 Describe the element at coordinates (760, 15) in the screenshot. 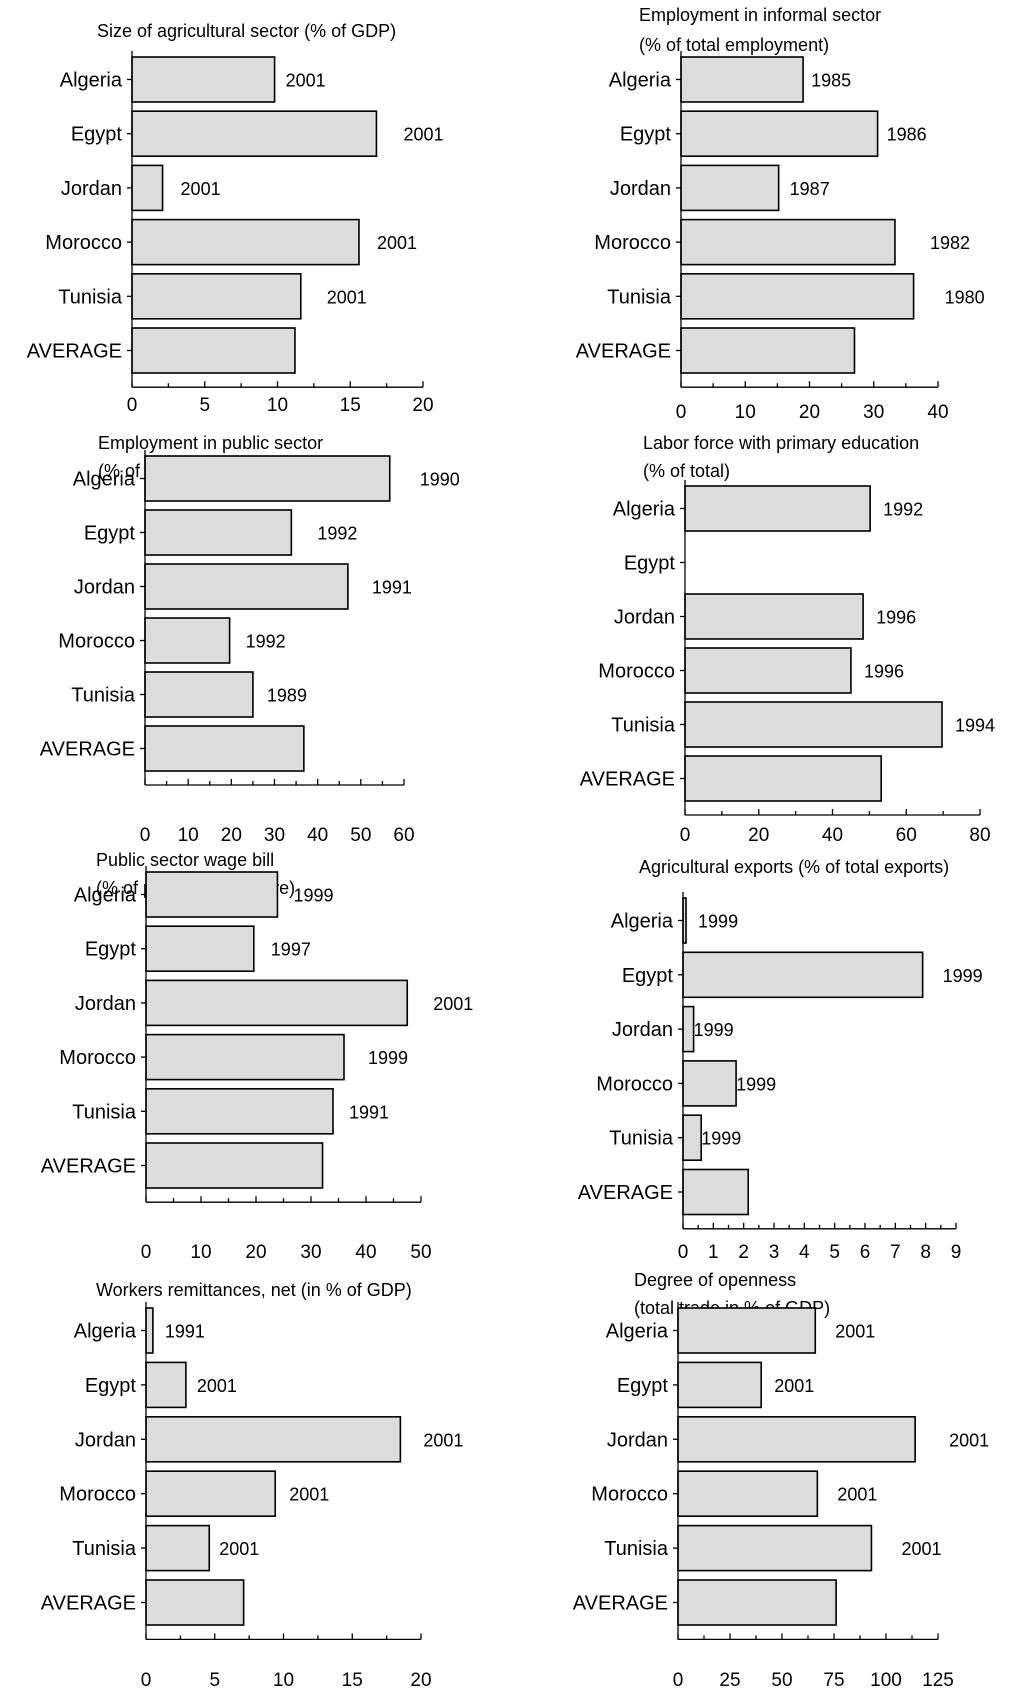

I see `chart-title-line: Employment in informal sector` at that location.